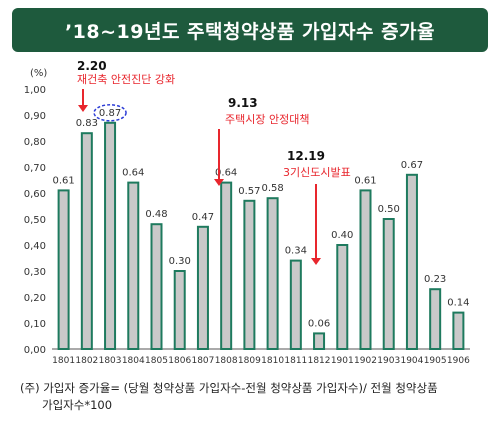  I want to click on annotation-date: 2.20, so click(92, 66).